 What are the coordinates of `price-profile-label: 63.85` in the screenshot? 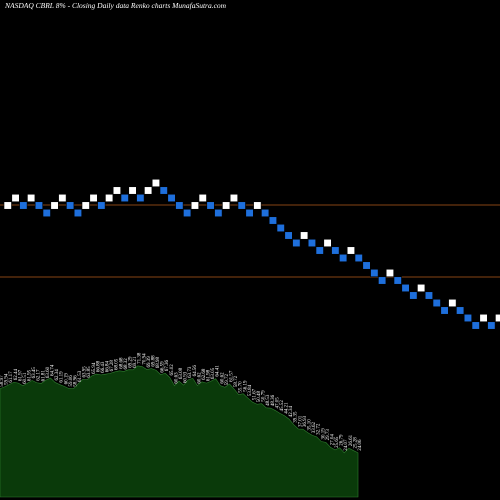 It's located at (89, 372).